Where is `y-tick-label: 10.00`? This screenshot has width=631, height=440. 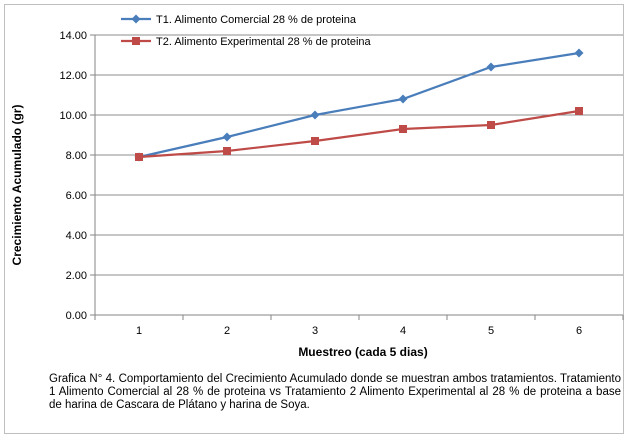
y-tick-label: 10.00 is located at coordinates (73, 116).